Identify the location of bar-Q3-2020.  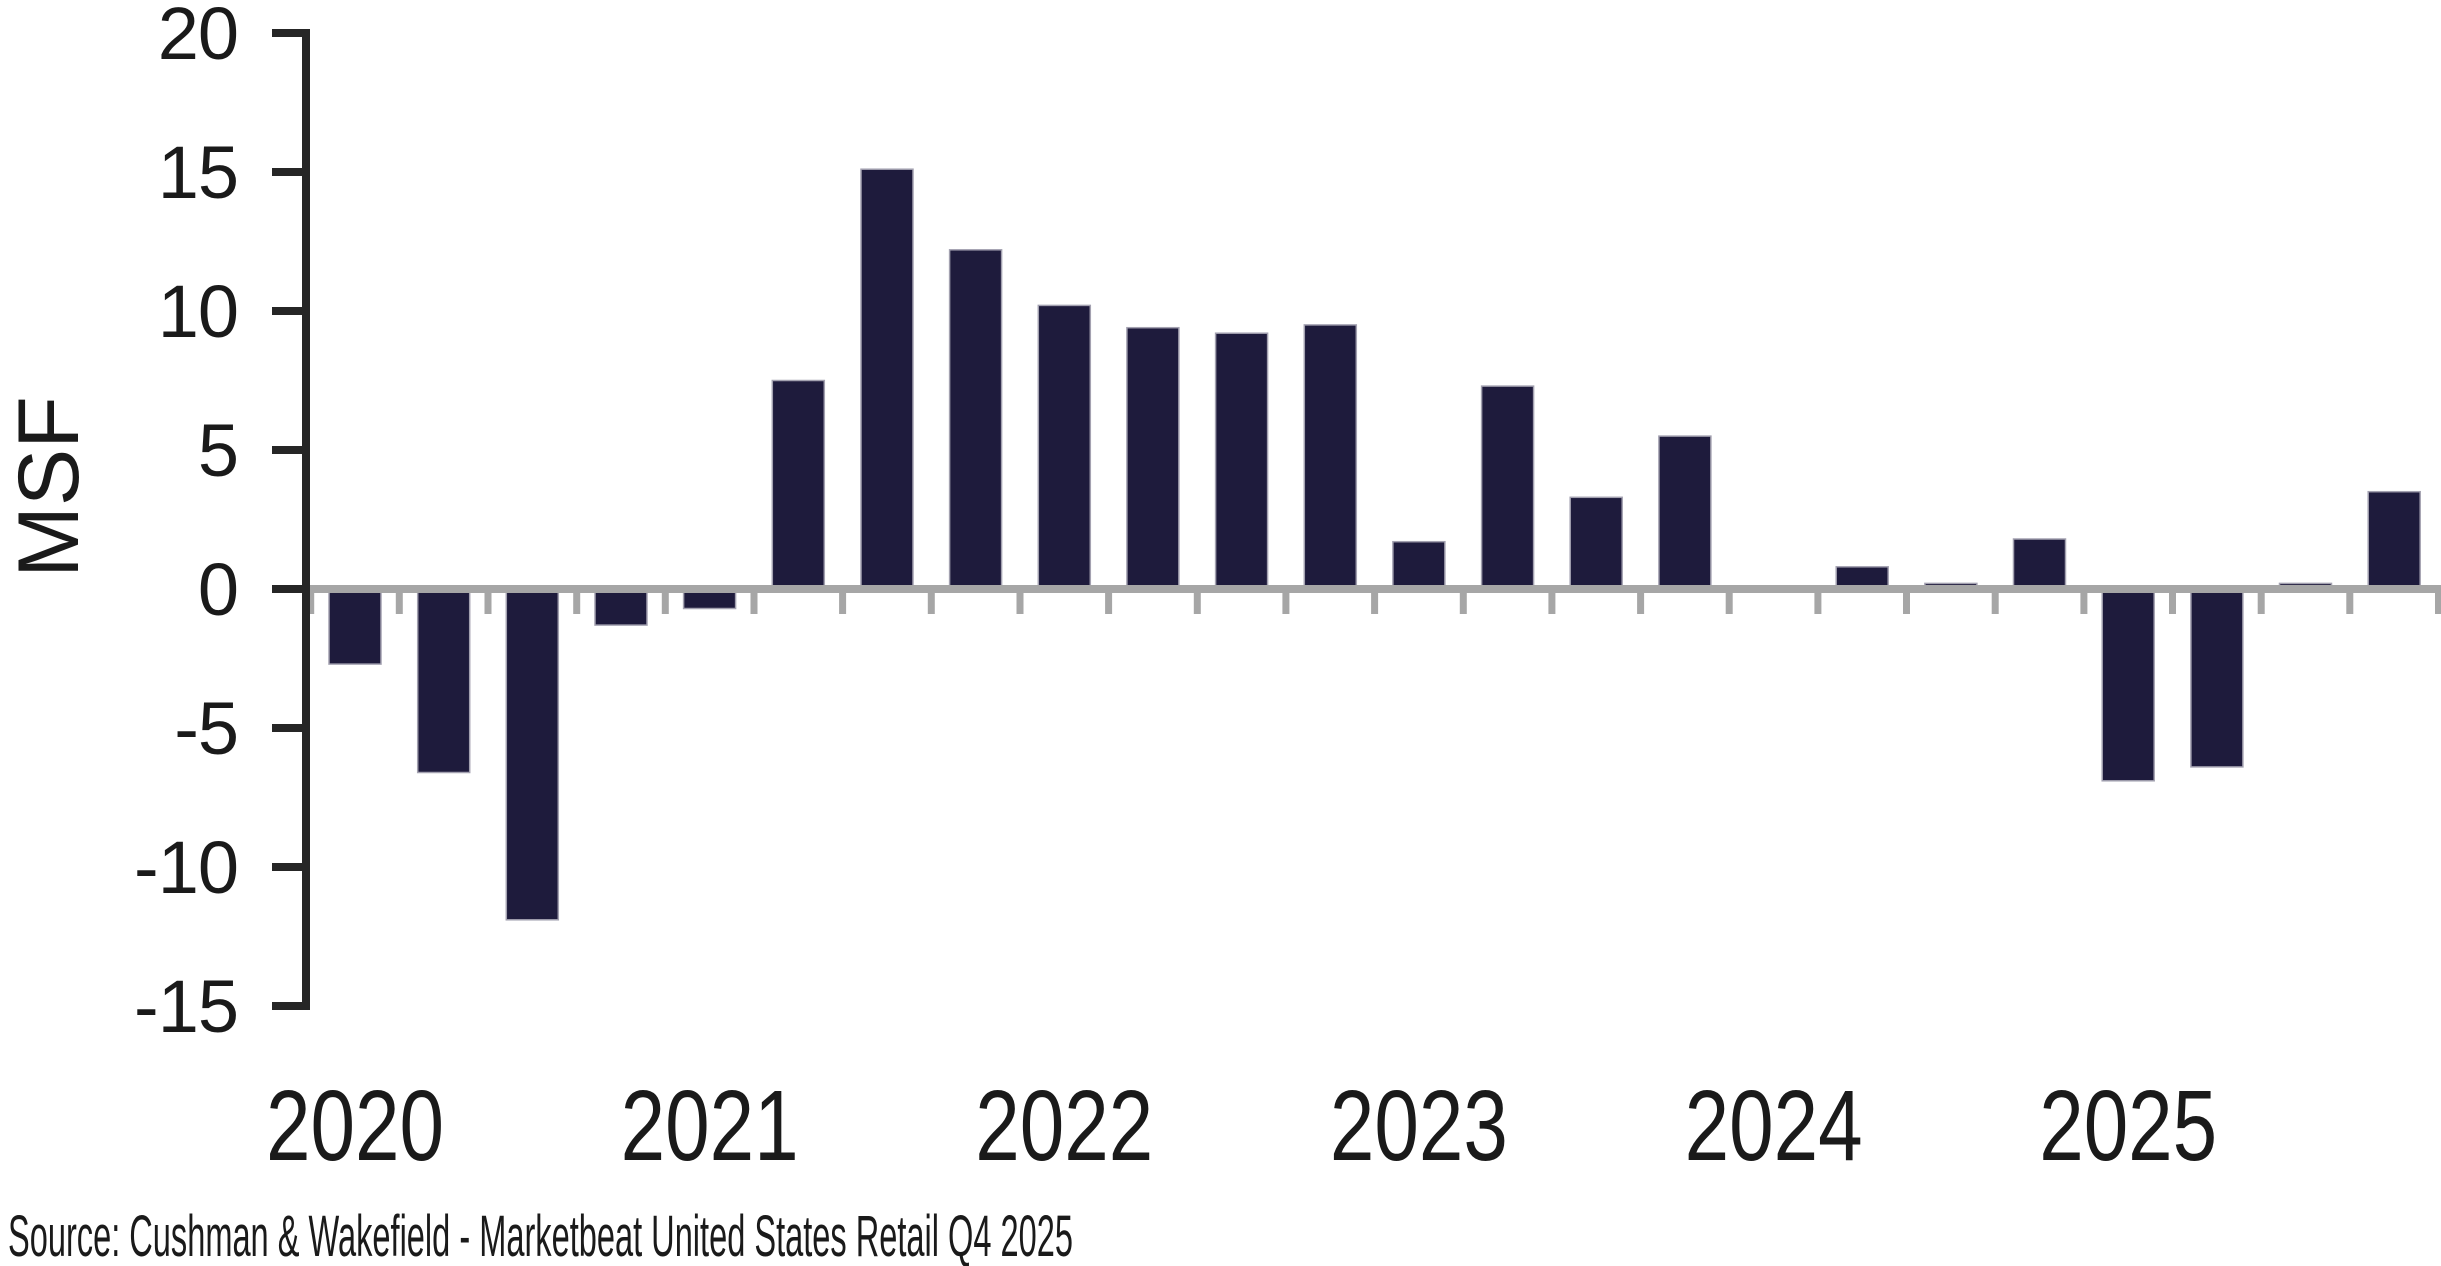
(532, 754).